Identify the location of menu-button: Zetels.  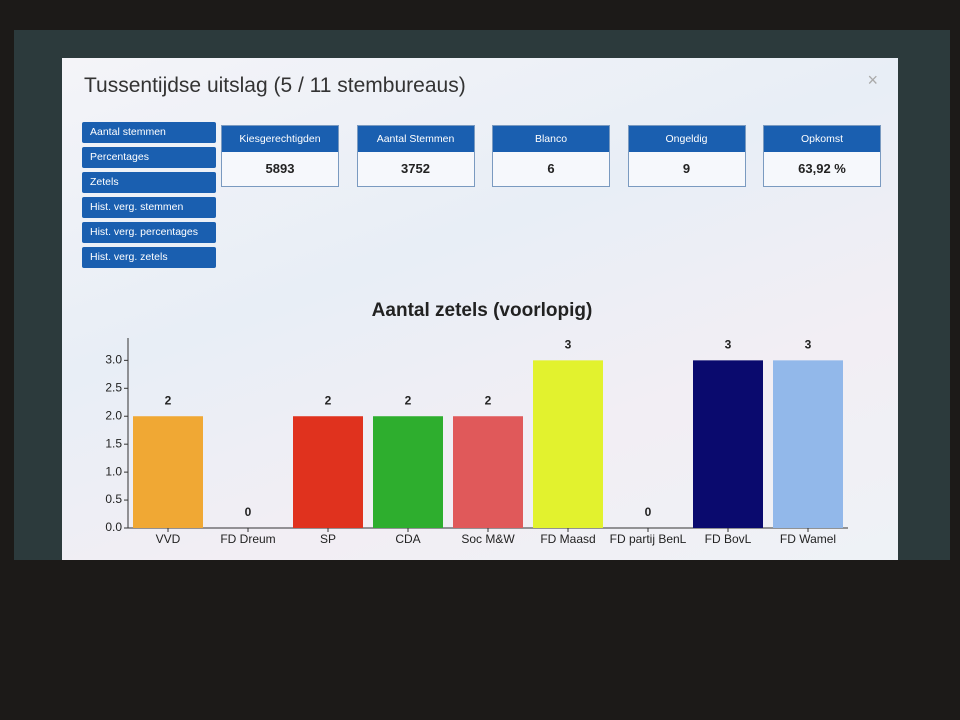
(149, 182).